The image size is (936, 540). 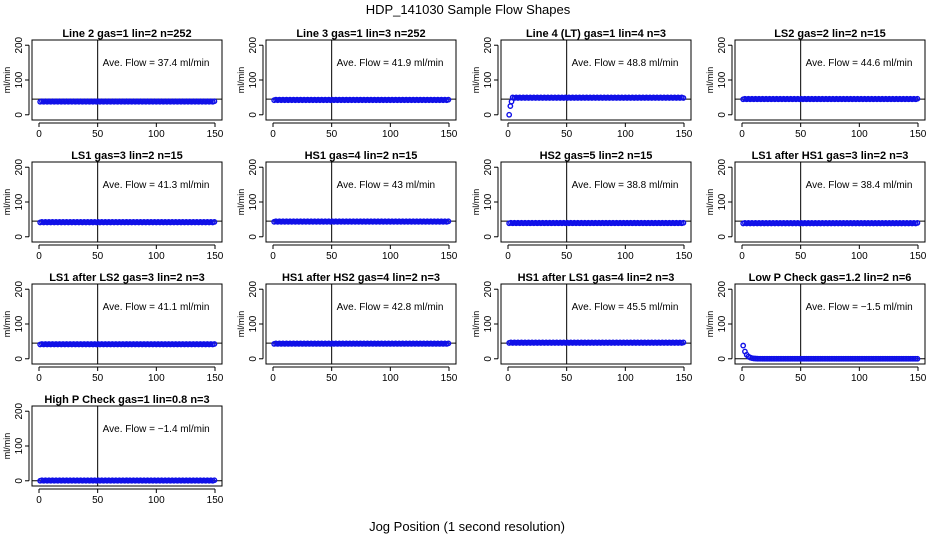 What do you see at coordinates (625, 307) in the screenshot?
I see `ave-flow-annotation: Ave. Flow = 45.5 ml/min` at bounding box center [625, 307].